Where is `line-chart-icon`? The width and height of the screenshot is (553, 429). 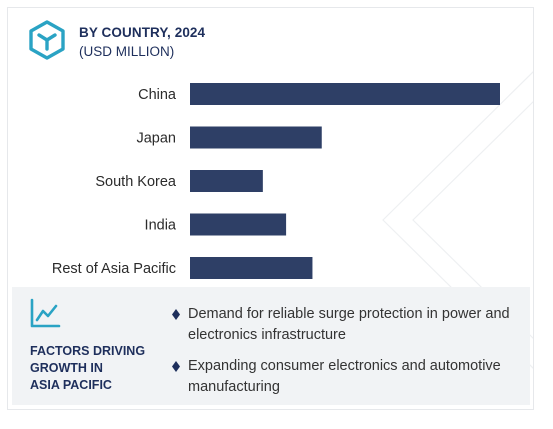 line-chart-icon is located at coordinates (45, 313).